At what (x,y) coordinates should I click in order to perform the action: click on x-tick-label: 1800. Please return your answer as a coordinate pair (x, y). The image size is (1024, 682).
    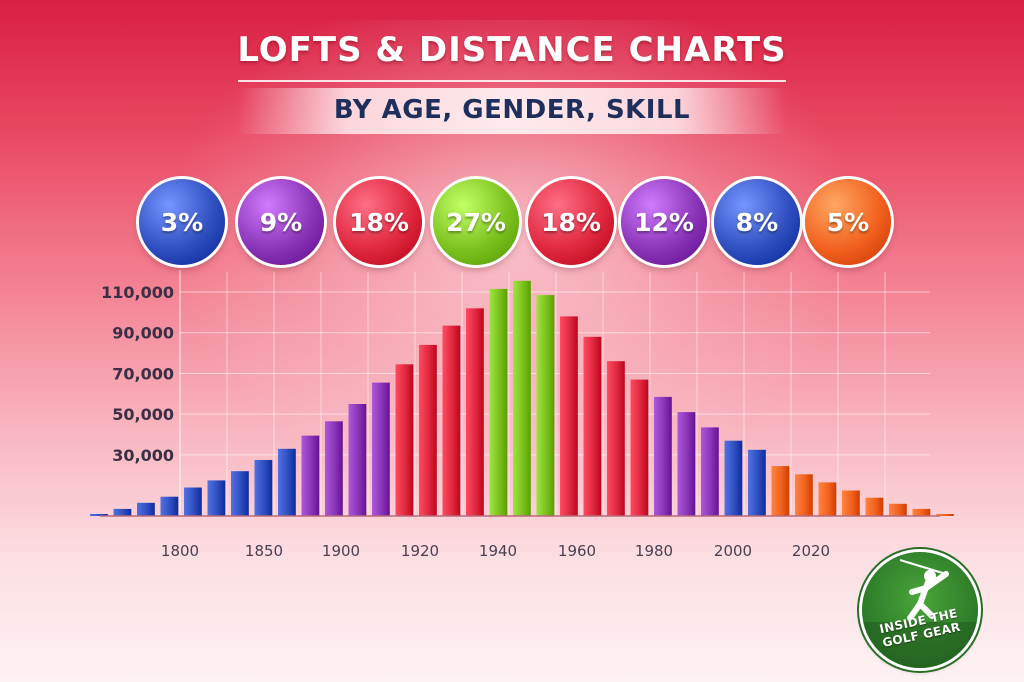
    Looking at the image, I should click on (180, 551).